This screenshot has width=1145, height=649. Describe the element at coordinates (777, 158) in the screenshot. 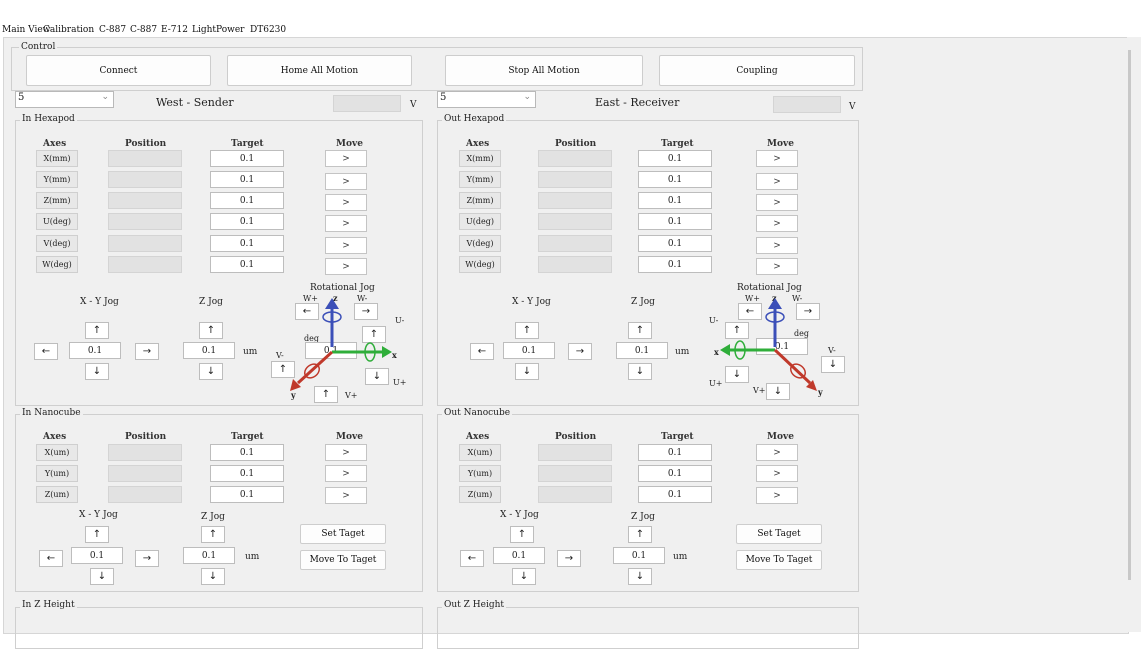

I see `east-move-x-button: >` at that location.